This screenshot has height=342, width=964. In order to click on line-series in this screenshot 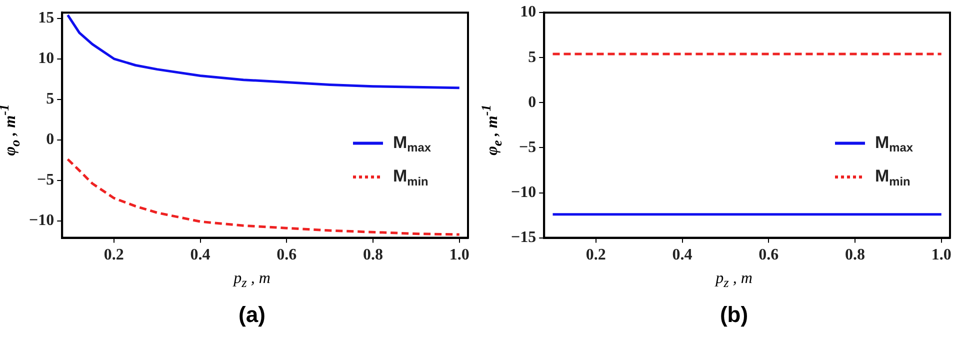, I will do `click(263, 197)`.